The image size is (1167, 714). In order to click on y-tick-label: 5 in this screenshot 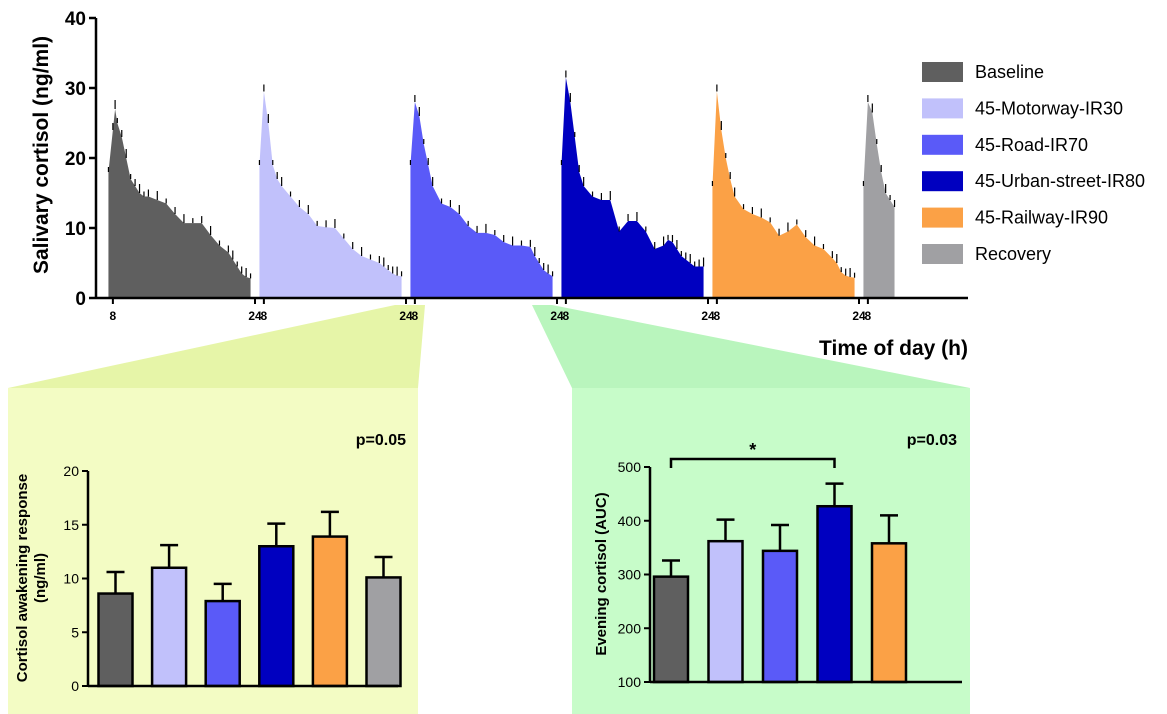, I will do `click(75, 632)`.